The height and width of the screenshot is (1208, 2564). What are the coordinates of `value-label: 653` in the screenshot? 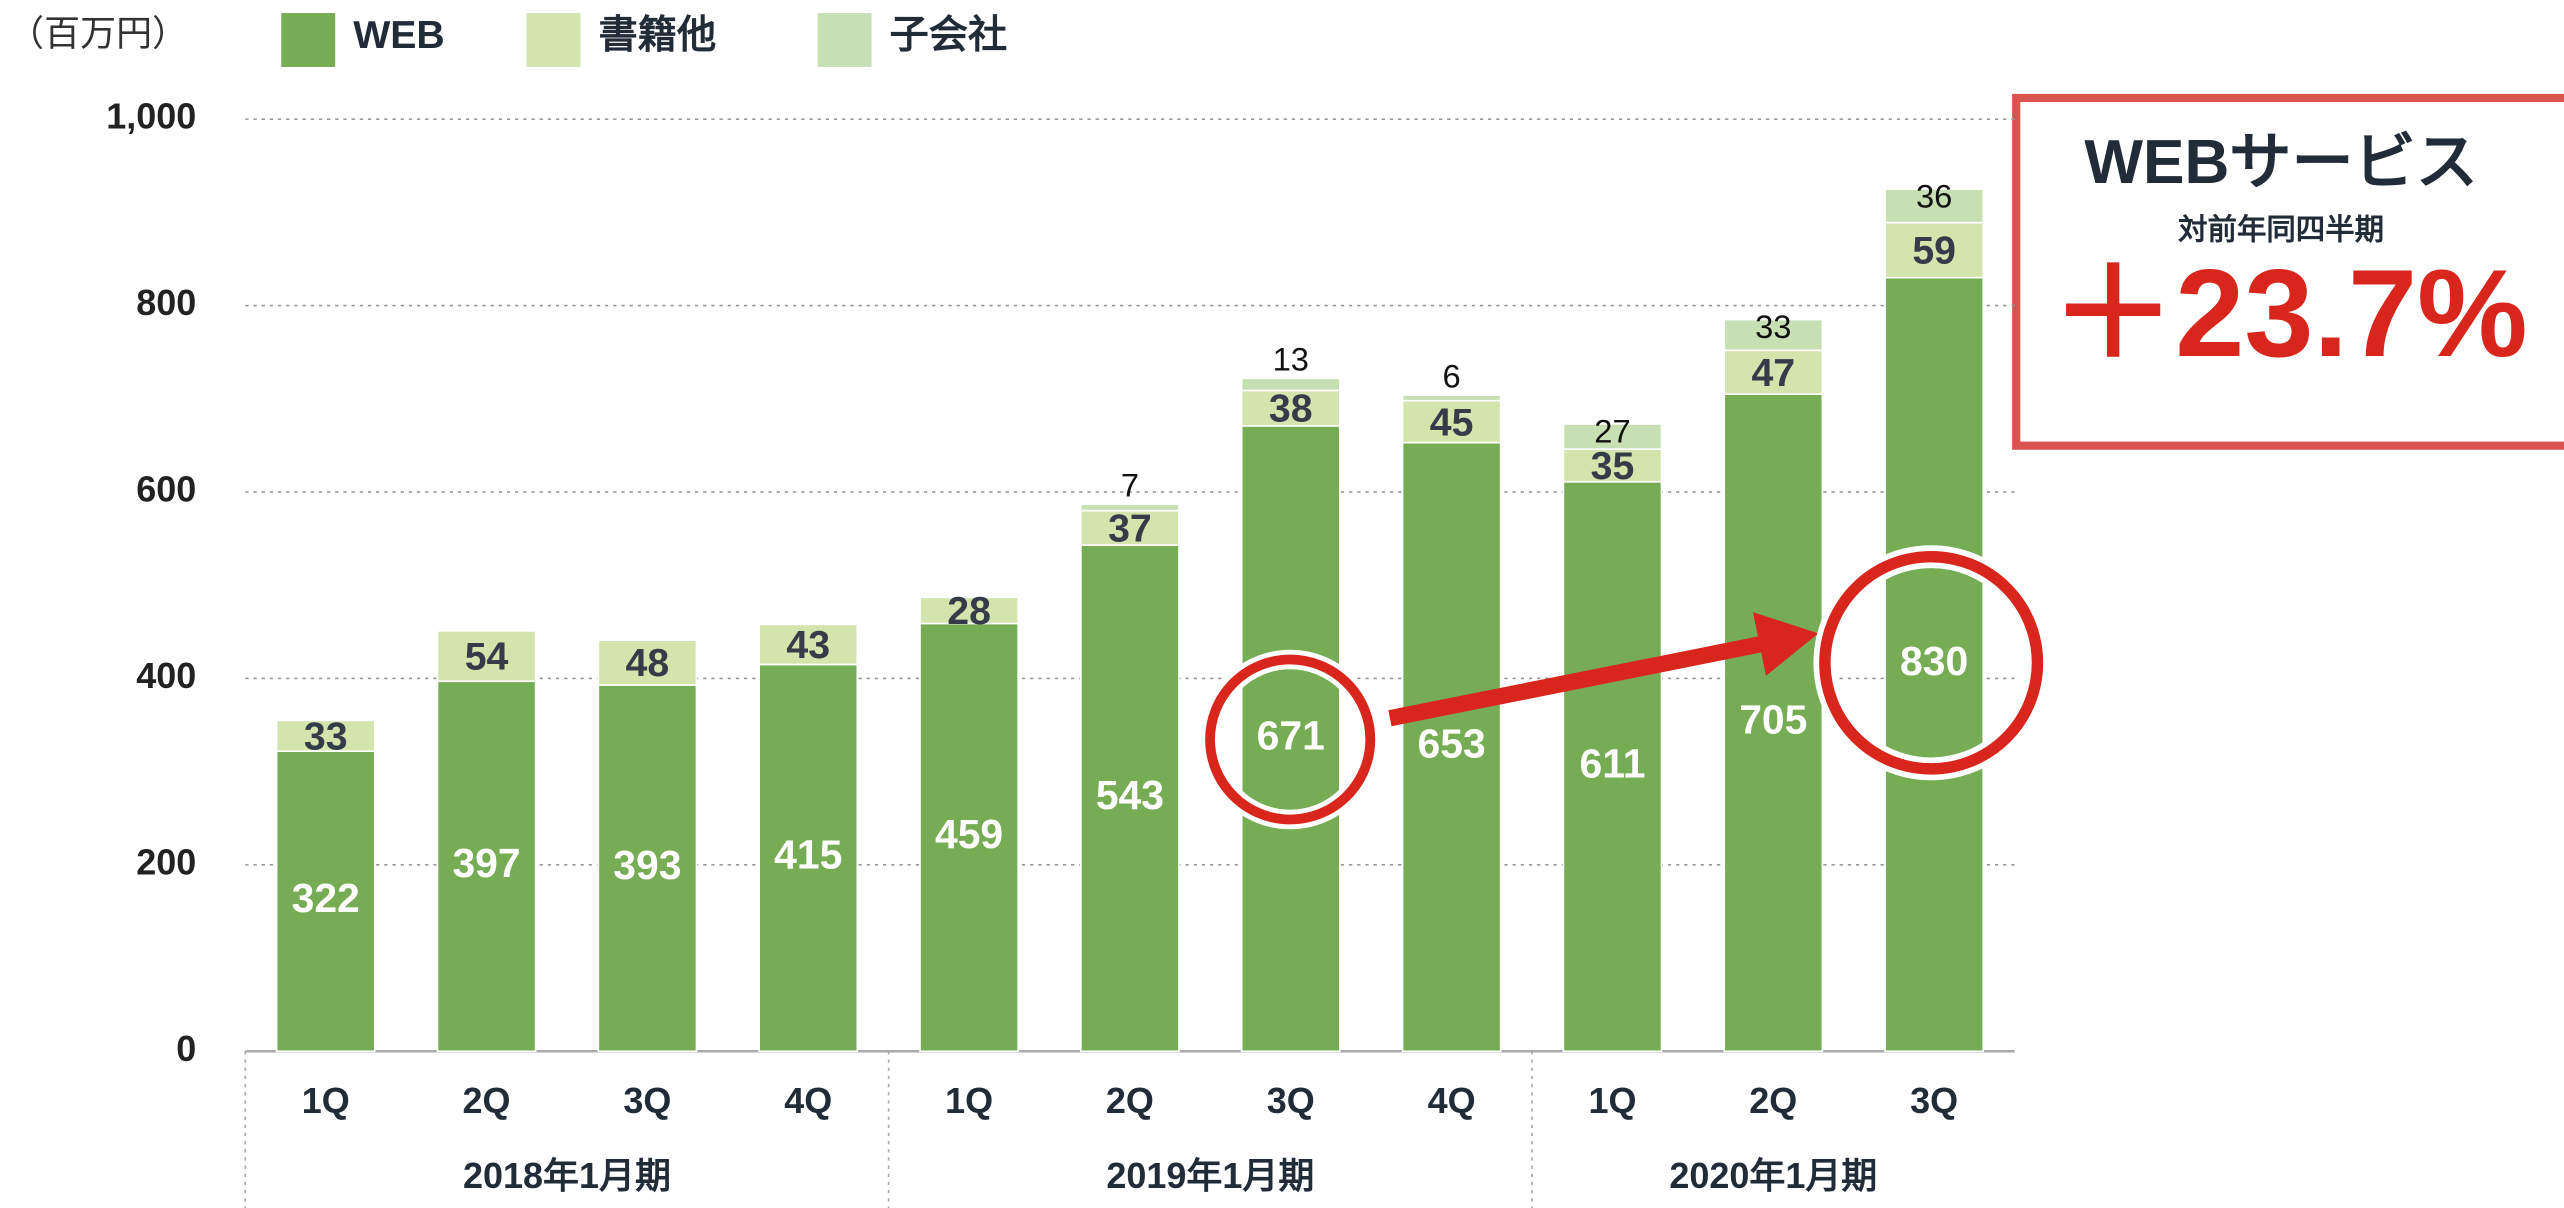 It's located at (1452, 744).